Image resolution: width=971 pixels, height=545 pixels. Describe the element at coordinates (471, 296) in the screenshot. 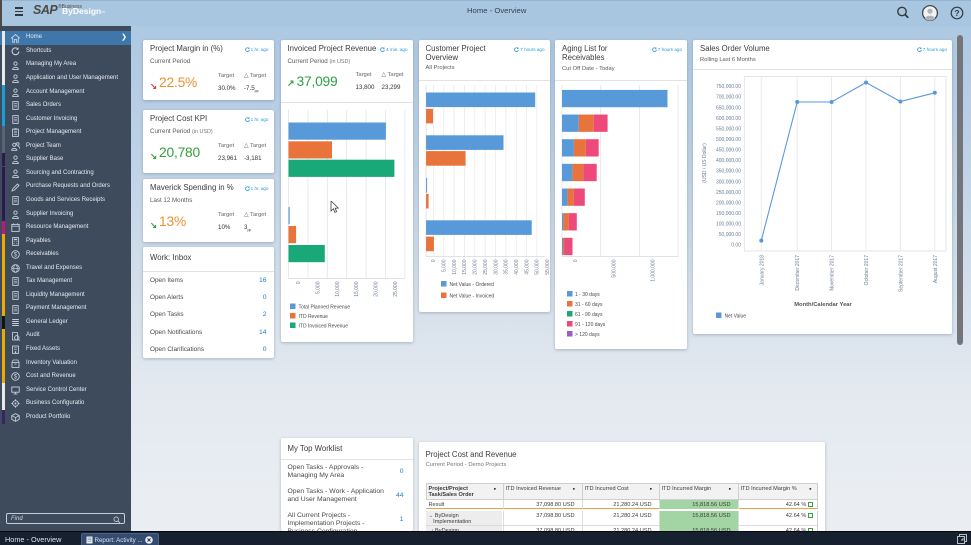

I see `svg-text: Net Value - Invoiced` at that location.